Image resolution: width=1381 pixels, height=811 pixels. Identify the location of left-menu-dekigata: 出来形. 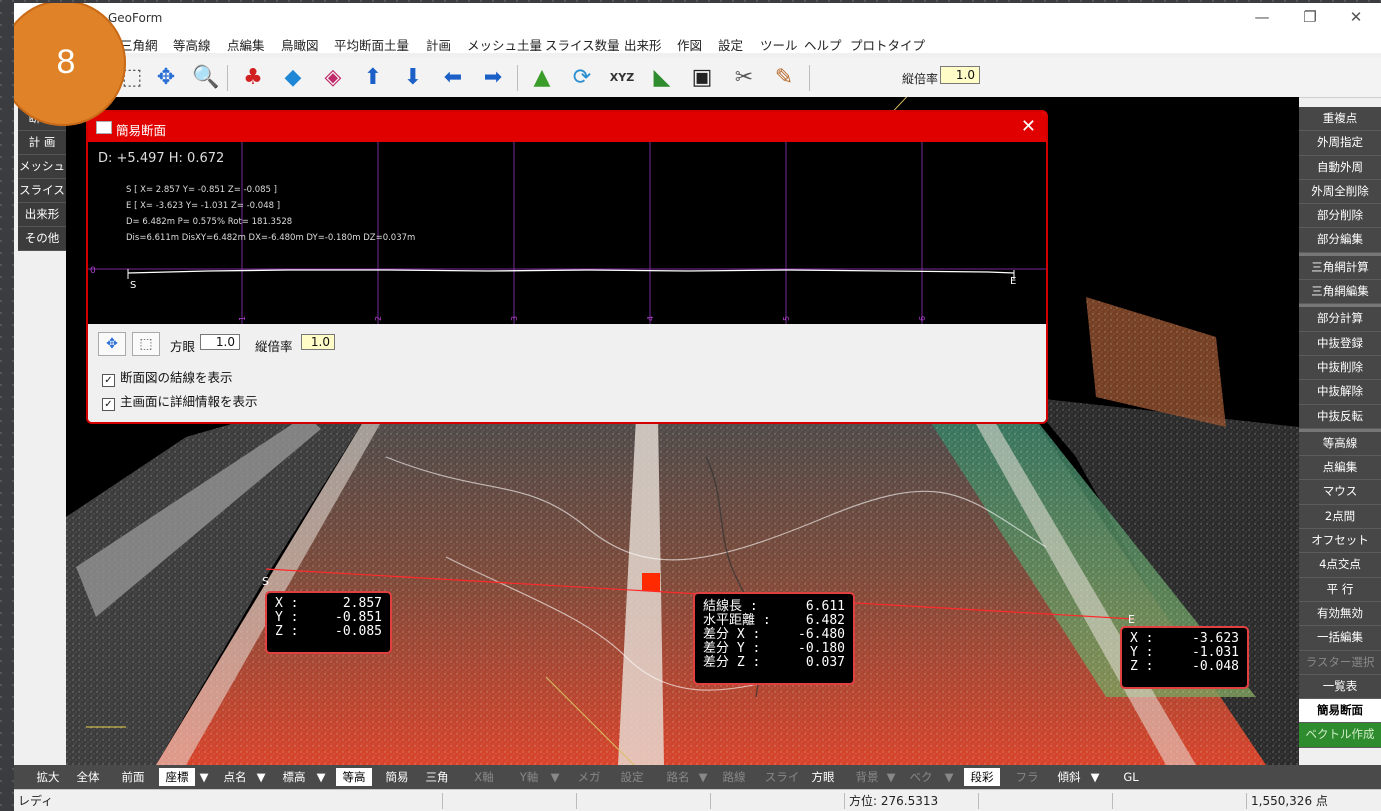
(42, 215).